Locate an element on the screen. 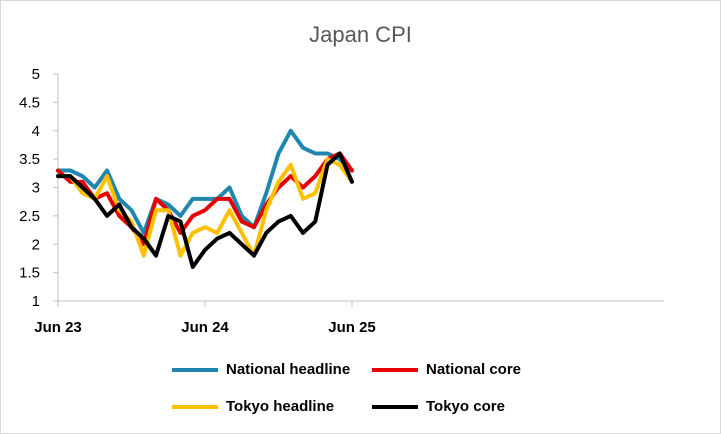 This screenshot has height=434, width=721. series-line-tokyo-core is located at coordinates (205, 210).